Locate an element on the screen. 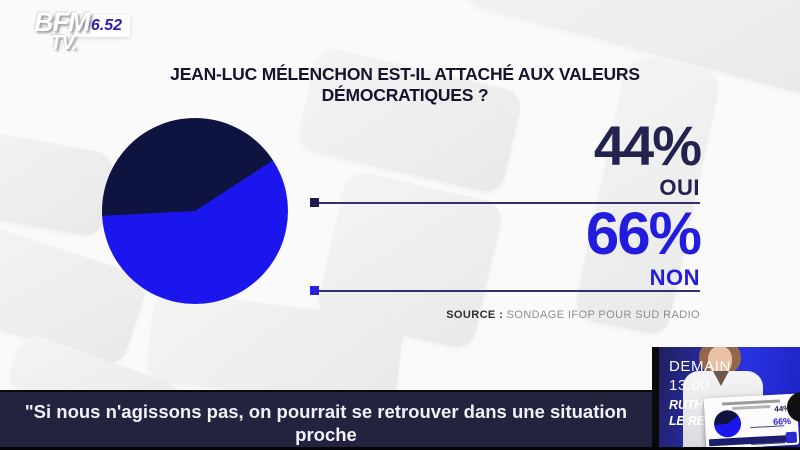  bfmtv-logo: BFM TV. is located at coordinates (62, 31).